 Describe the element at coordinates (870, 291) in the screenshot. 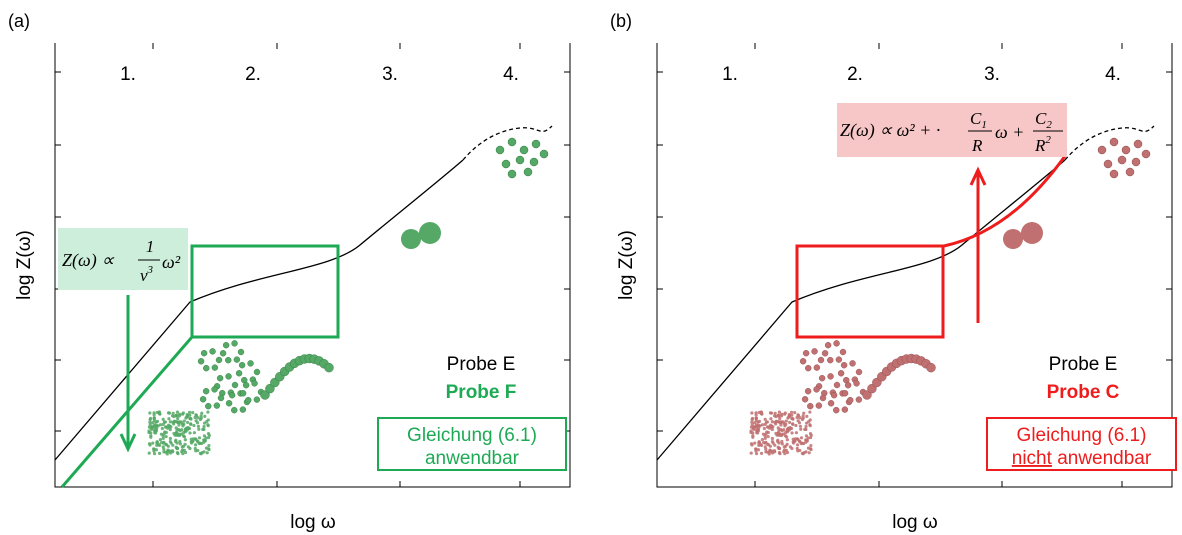

I see `window-box` at that location.